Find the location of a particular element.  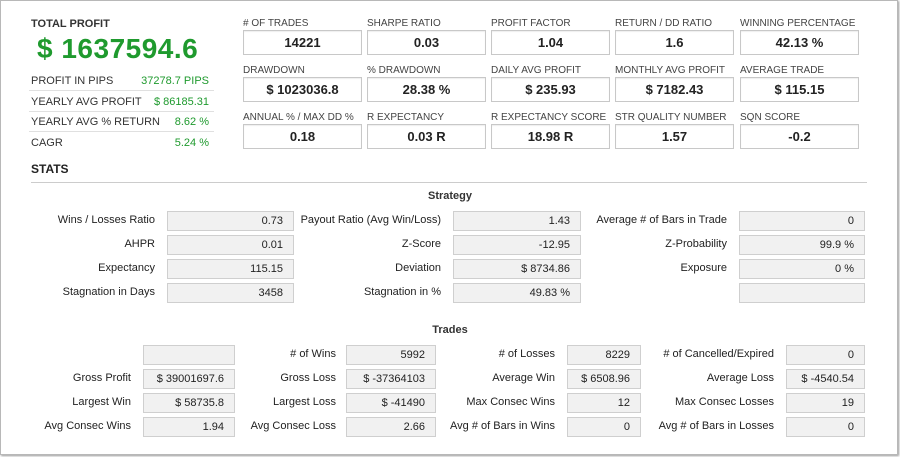

pct-drawdown-label: % DRAWDOWN is located at coordinates (404, 70).